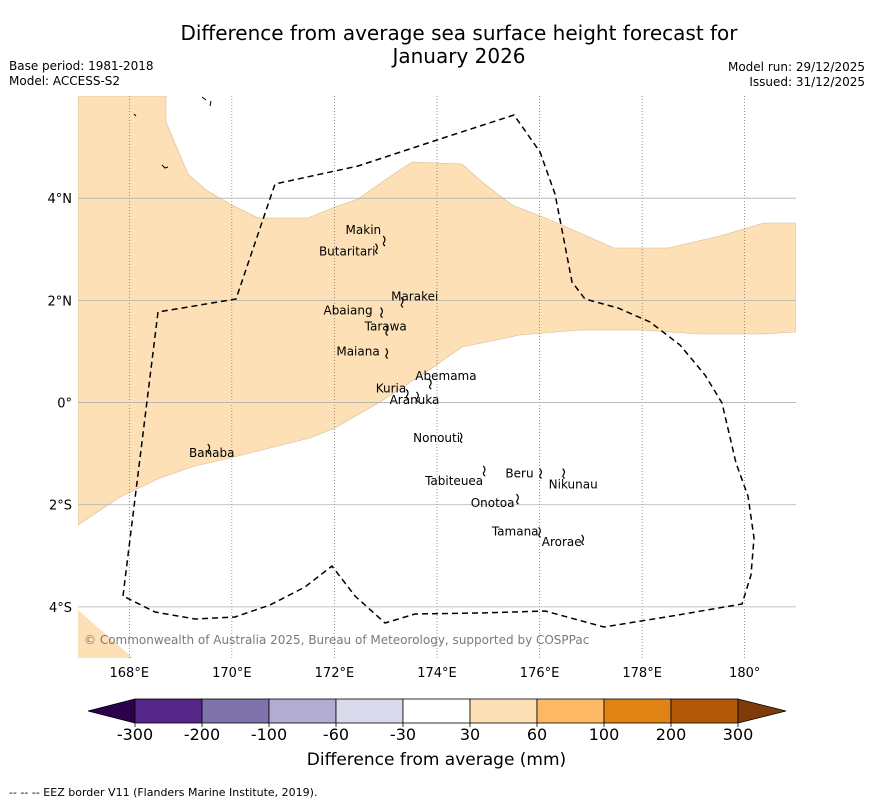 The width and height of the screenshot is (873, 804). I want to click on anomaly-region-30-60-sw, so click(105, 634).